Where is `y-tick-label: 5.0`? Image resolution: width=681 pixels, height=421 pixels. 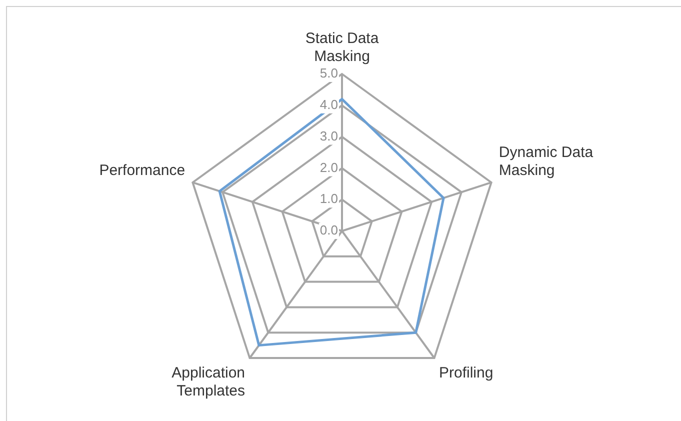
y-tick-label: 5.0 is located at coordinates (329, 73).